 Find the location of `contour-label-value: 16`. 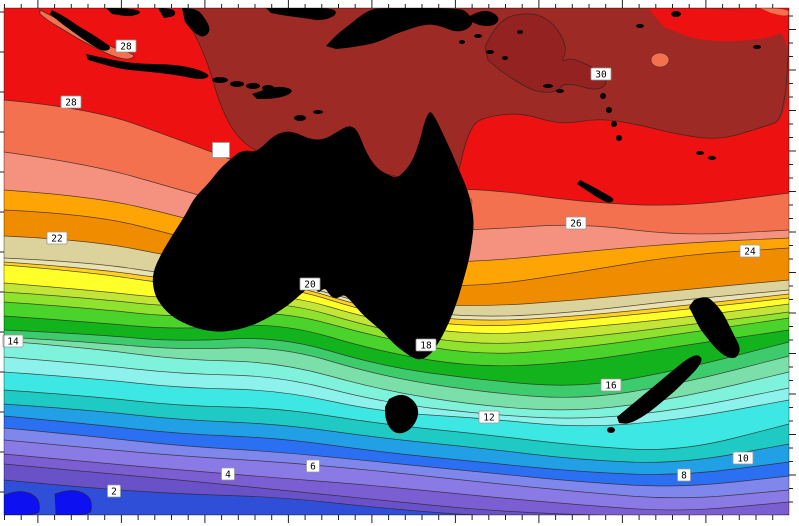

contour-label-value: 16 is located at coordinates (611, 386).